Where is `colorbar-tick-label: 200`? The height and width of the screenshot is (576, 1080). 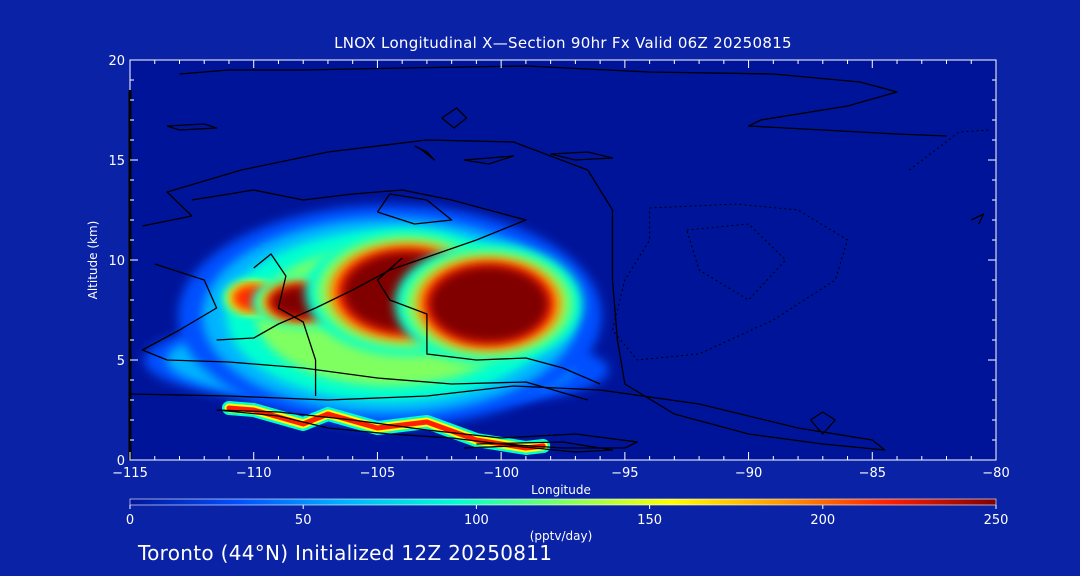
colorbar-tick-label: 200 is located at coordinates (822, 520).